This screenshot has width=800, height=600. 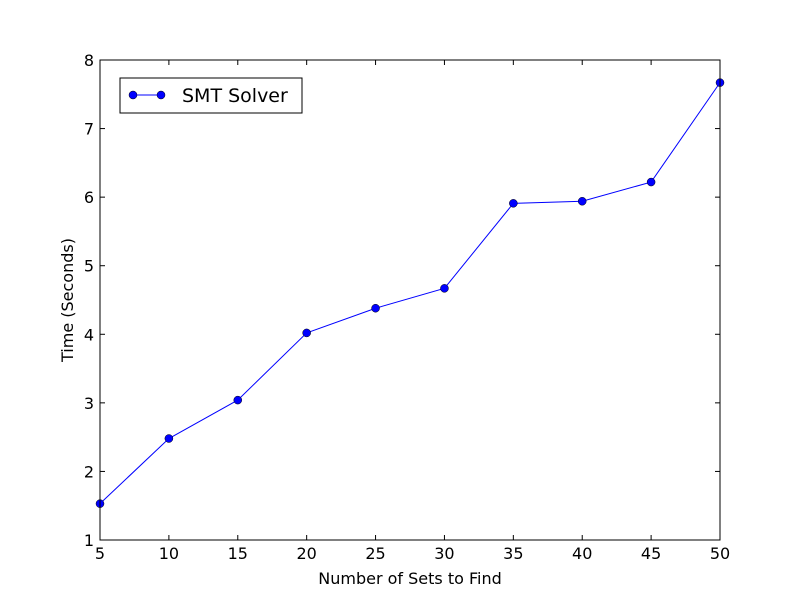 I want to click on x-tick-label: 50, so click(x=720, y=553).